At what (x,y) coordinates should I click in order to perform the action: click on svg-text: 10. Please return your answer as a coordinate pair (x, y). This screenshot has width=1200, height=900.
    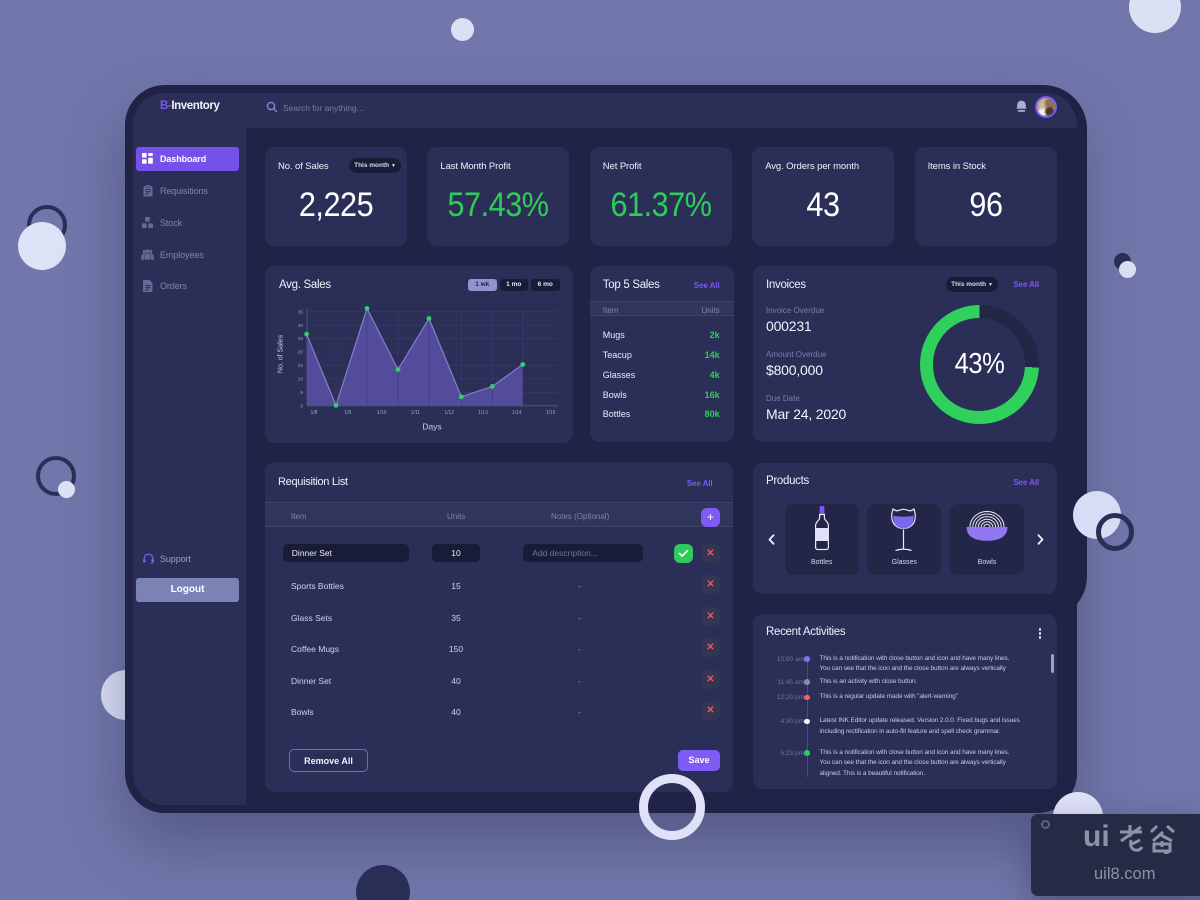
    Looking at the image, I should click on (301, 380).